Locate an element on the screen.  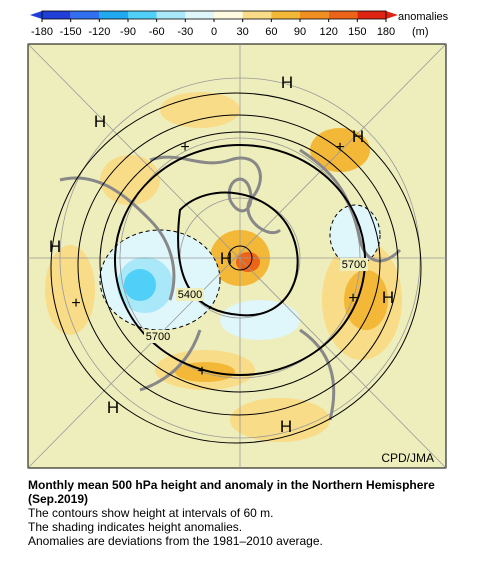
colorbar-tick-label: 150 is located at coordinates (357, 32).